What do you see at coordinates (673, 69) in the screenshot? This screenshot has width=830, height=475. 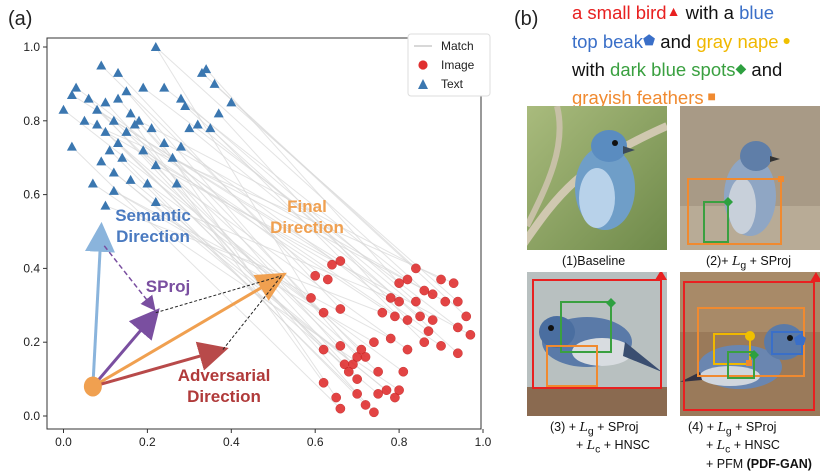 I see `caption-line3-part-1: dark blue spots` at bounding box center [673, 69].